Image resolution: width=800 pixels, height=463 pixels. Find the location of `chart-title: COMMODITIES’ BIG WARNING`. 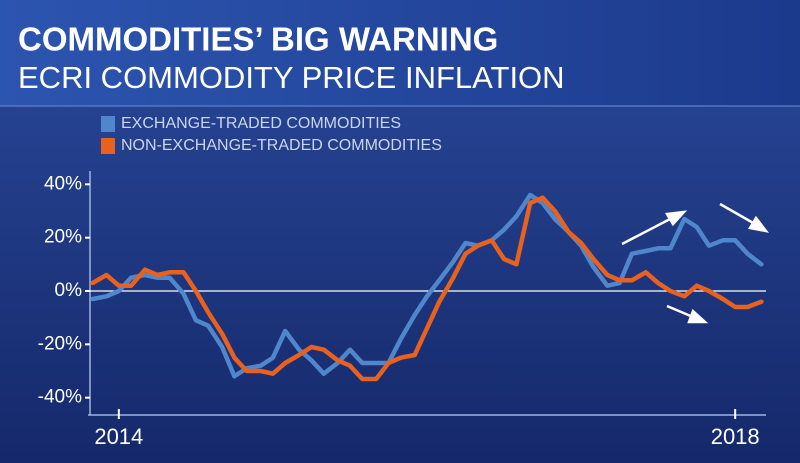

chart-title: COMMODITIES’ BIG WARNING is located at coordinates (258, 39).